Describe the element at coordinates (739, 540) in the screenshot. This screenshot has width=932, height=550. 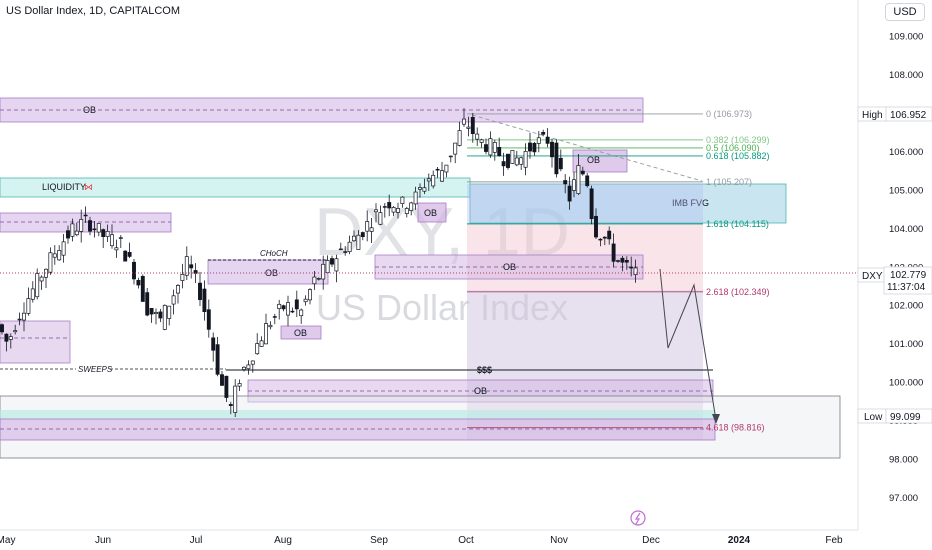
I see `x-tick-label: 2024` at that location.